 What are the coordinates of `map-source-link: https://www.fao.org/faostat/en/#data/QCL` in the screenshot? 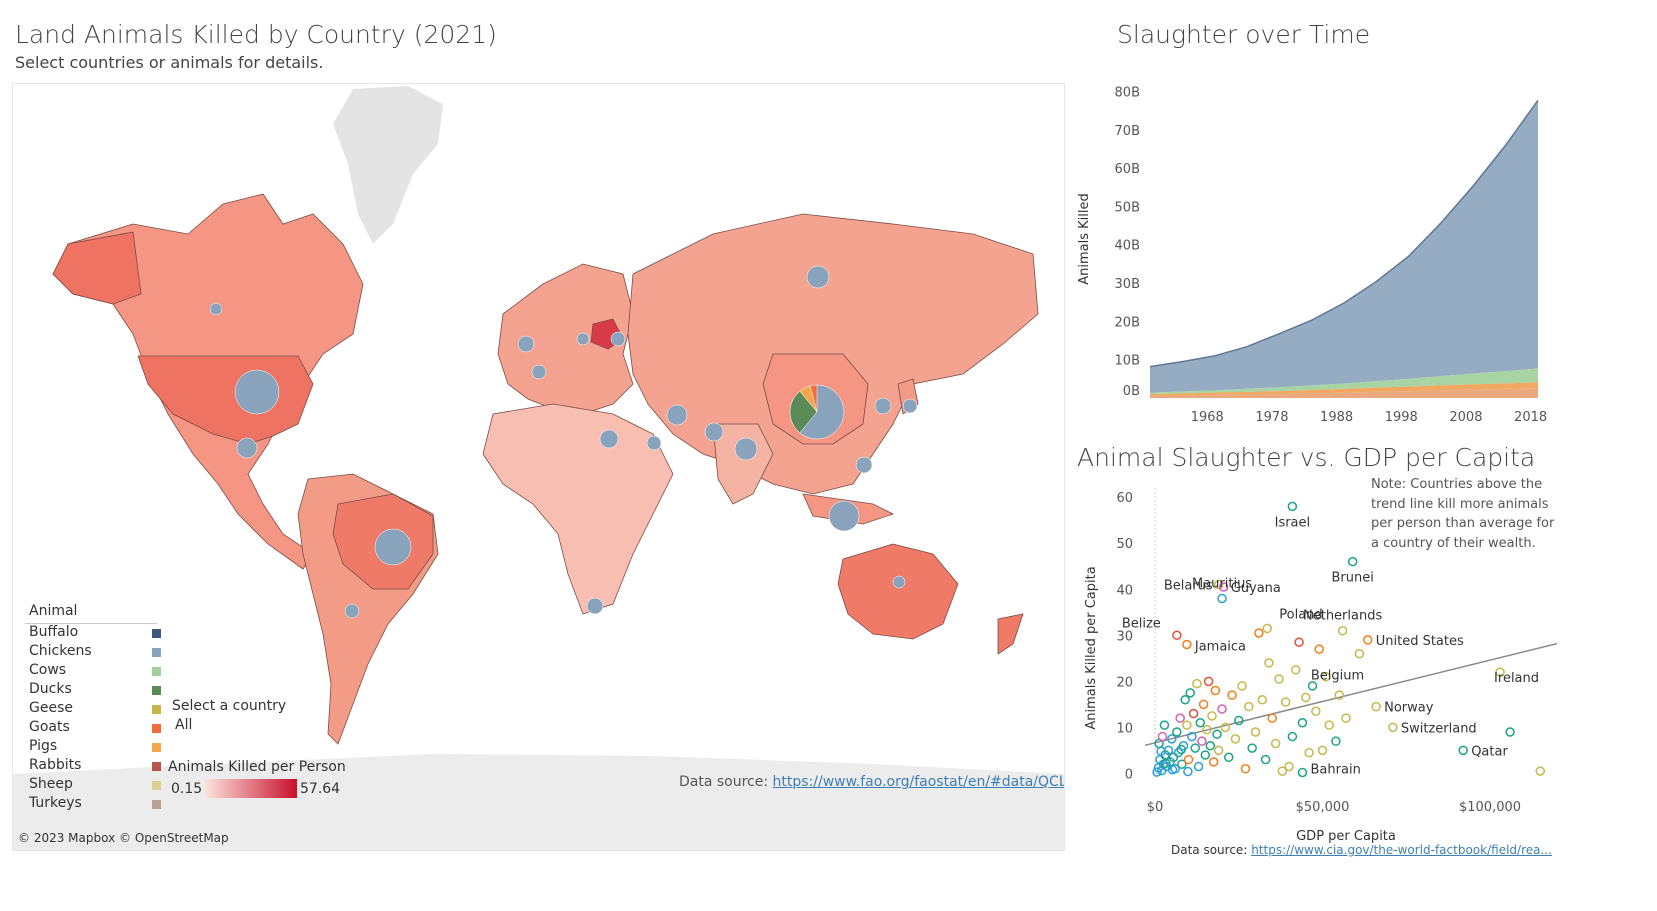 It's located at (918, 782).